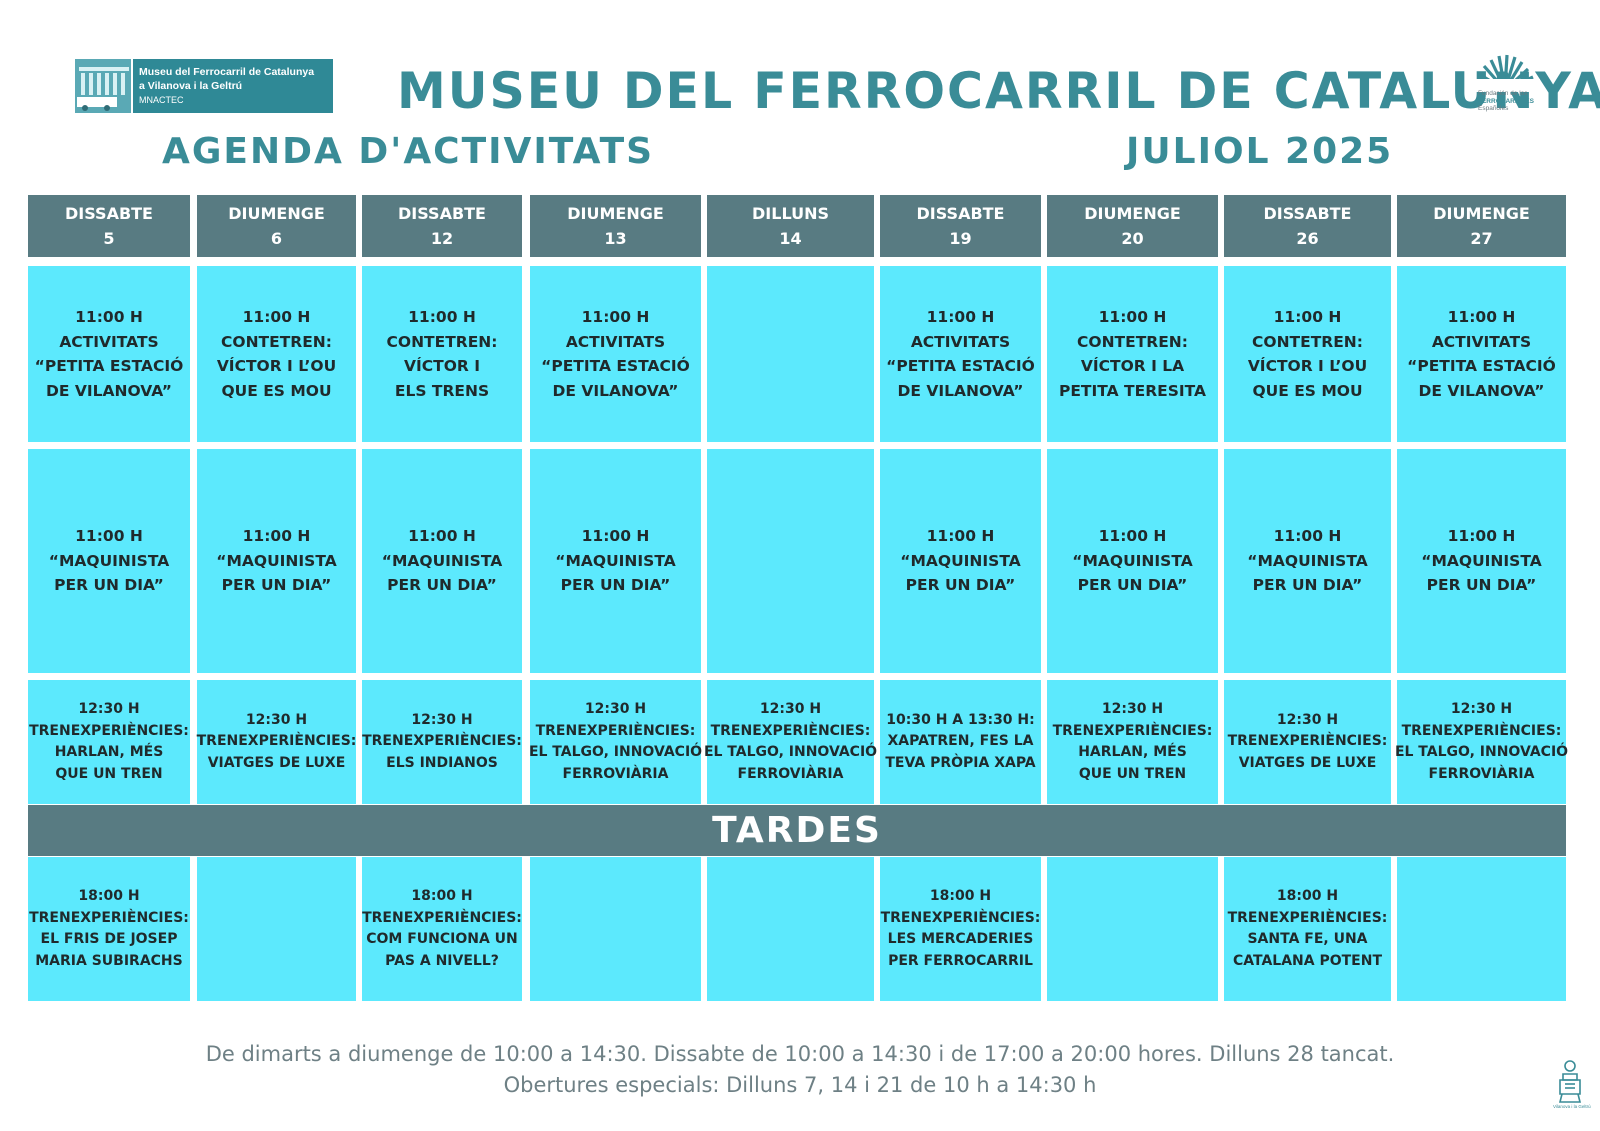  I want to click on town-emblem-icon, so click(1570, 1081).